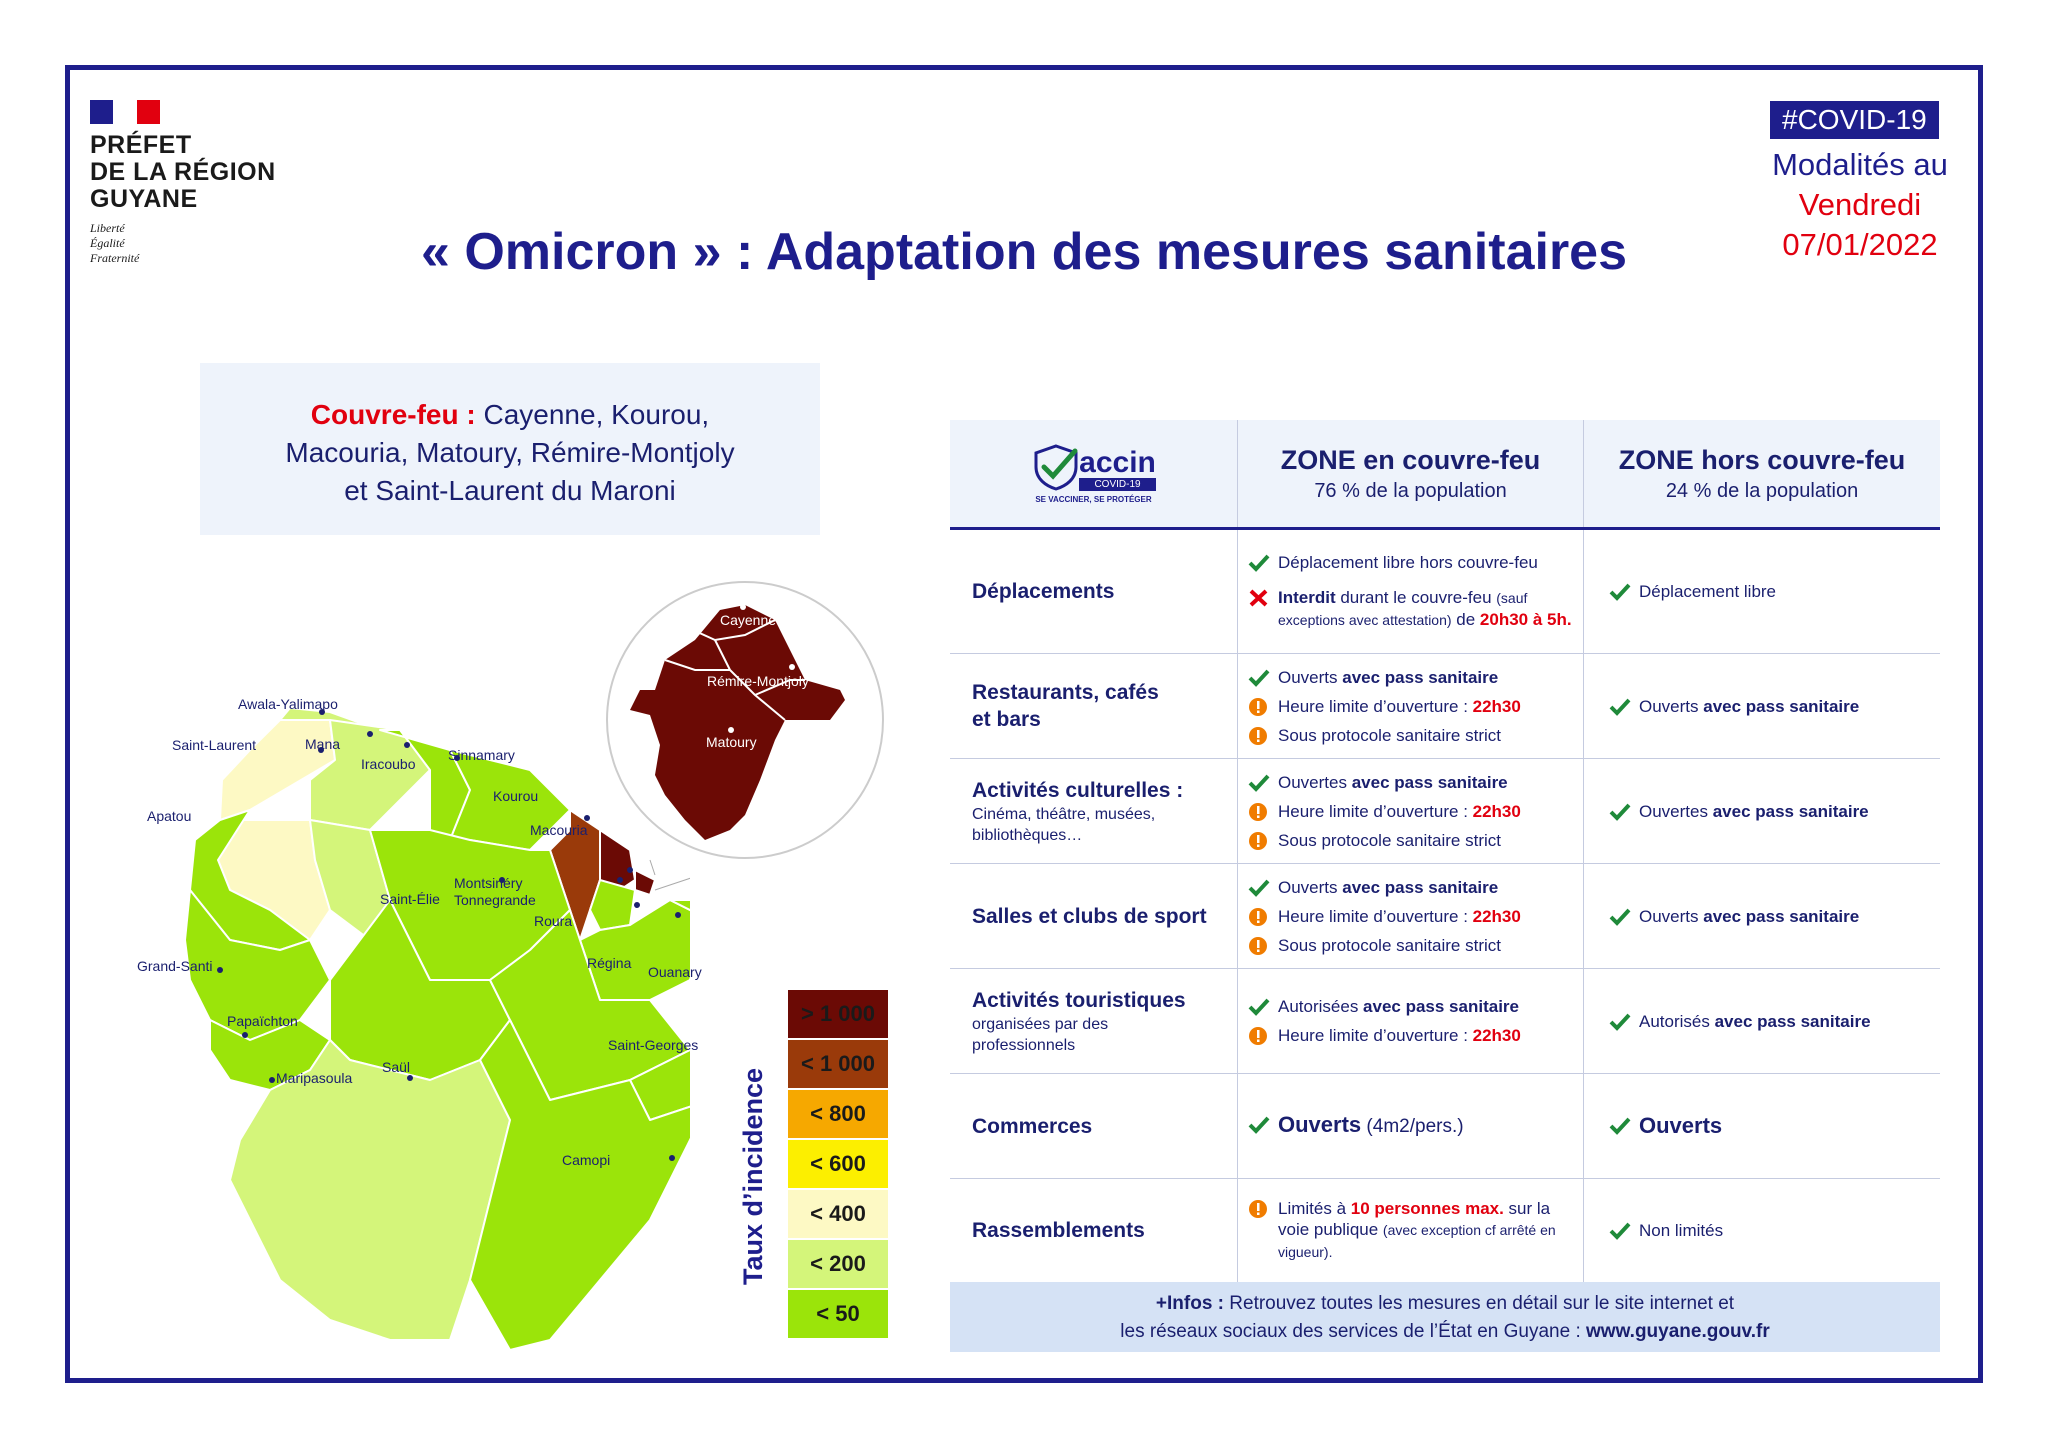  What do you see at coordinates (1854, 120) in the screenshot?
I see `covid-hashtag: #COVID-19` at bounding box center [1854, 120].